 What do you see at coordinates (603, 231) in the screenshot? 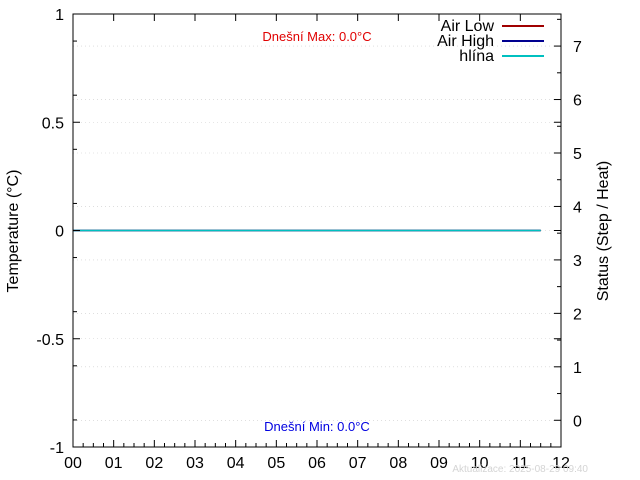
I see `y2-axis-title: Status (Step / Heat)` at bounding box center [603, 231].